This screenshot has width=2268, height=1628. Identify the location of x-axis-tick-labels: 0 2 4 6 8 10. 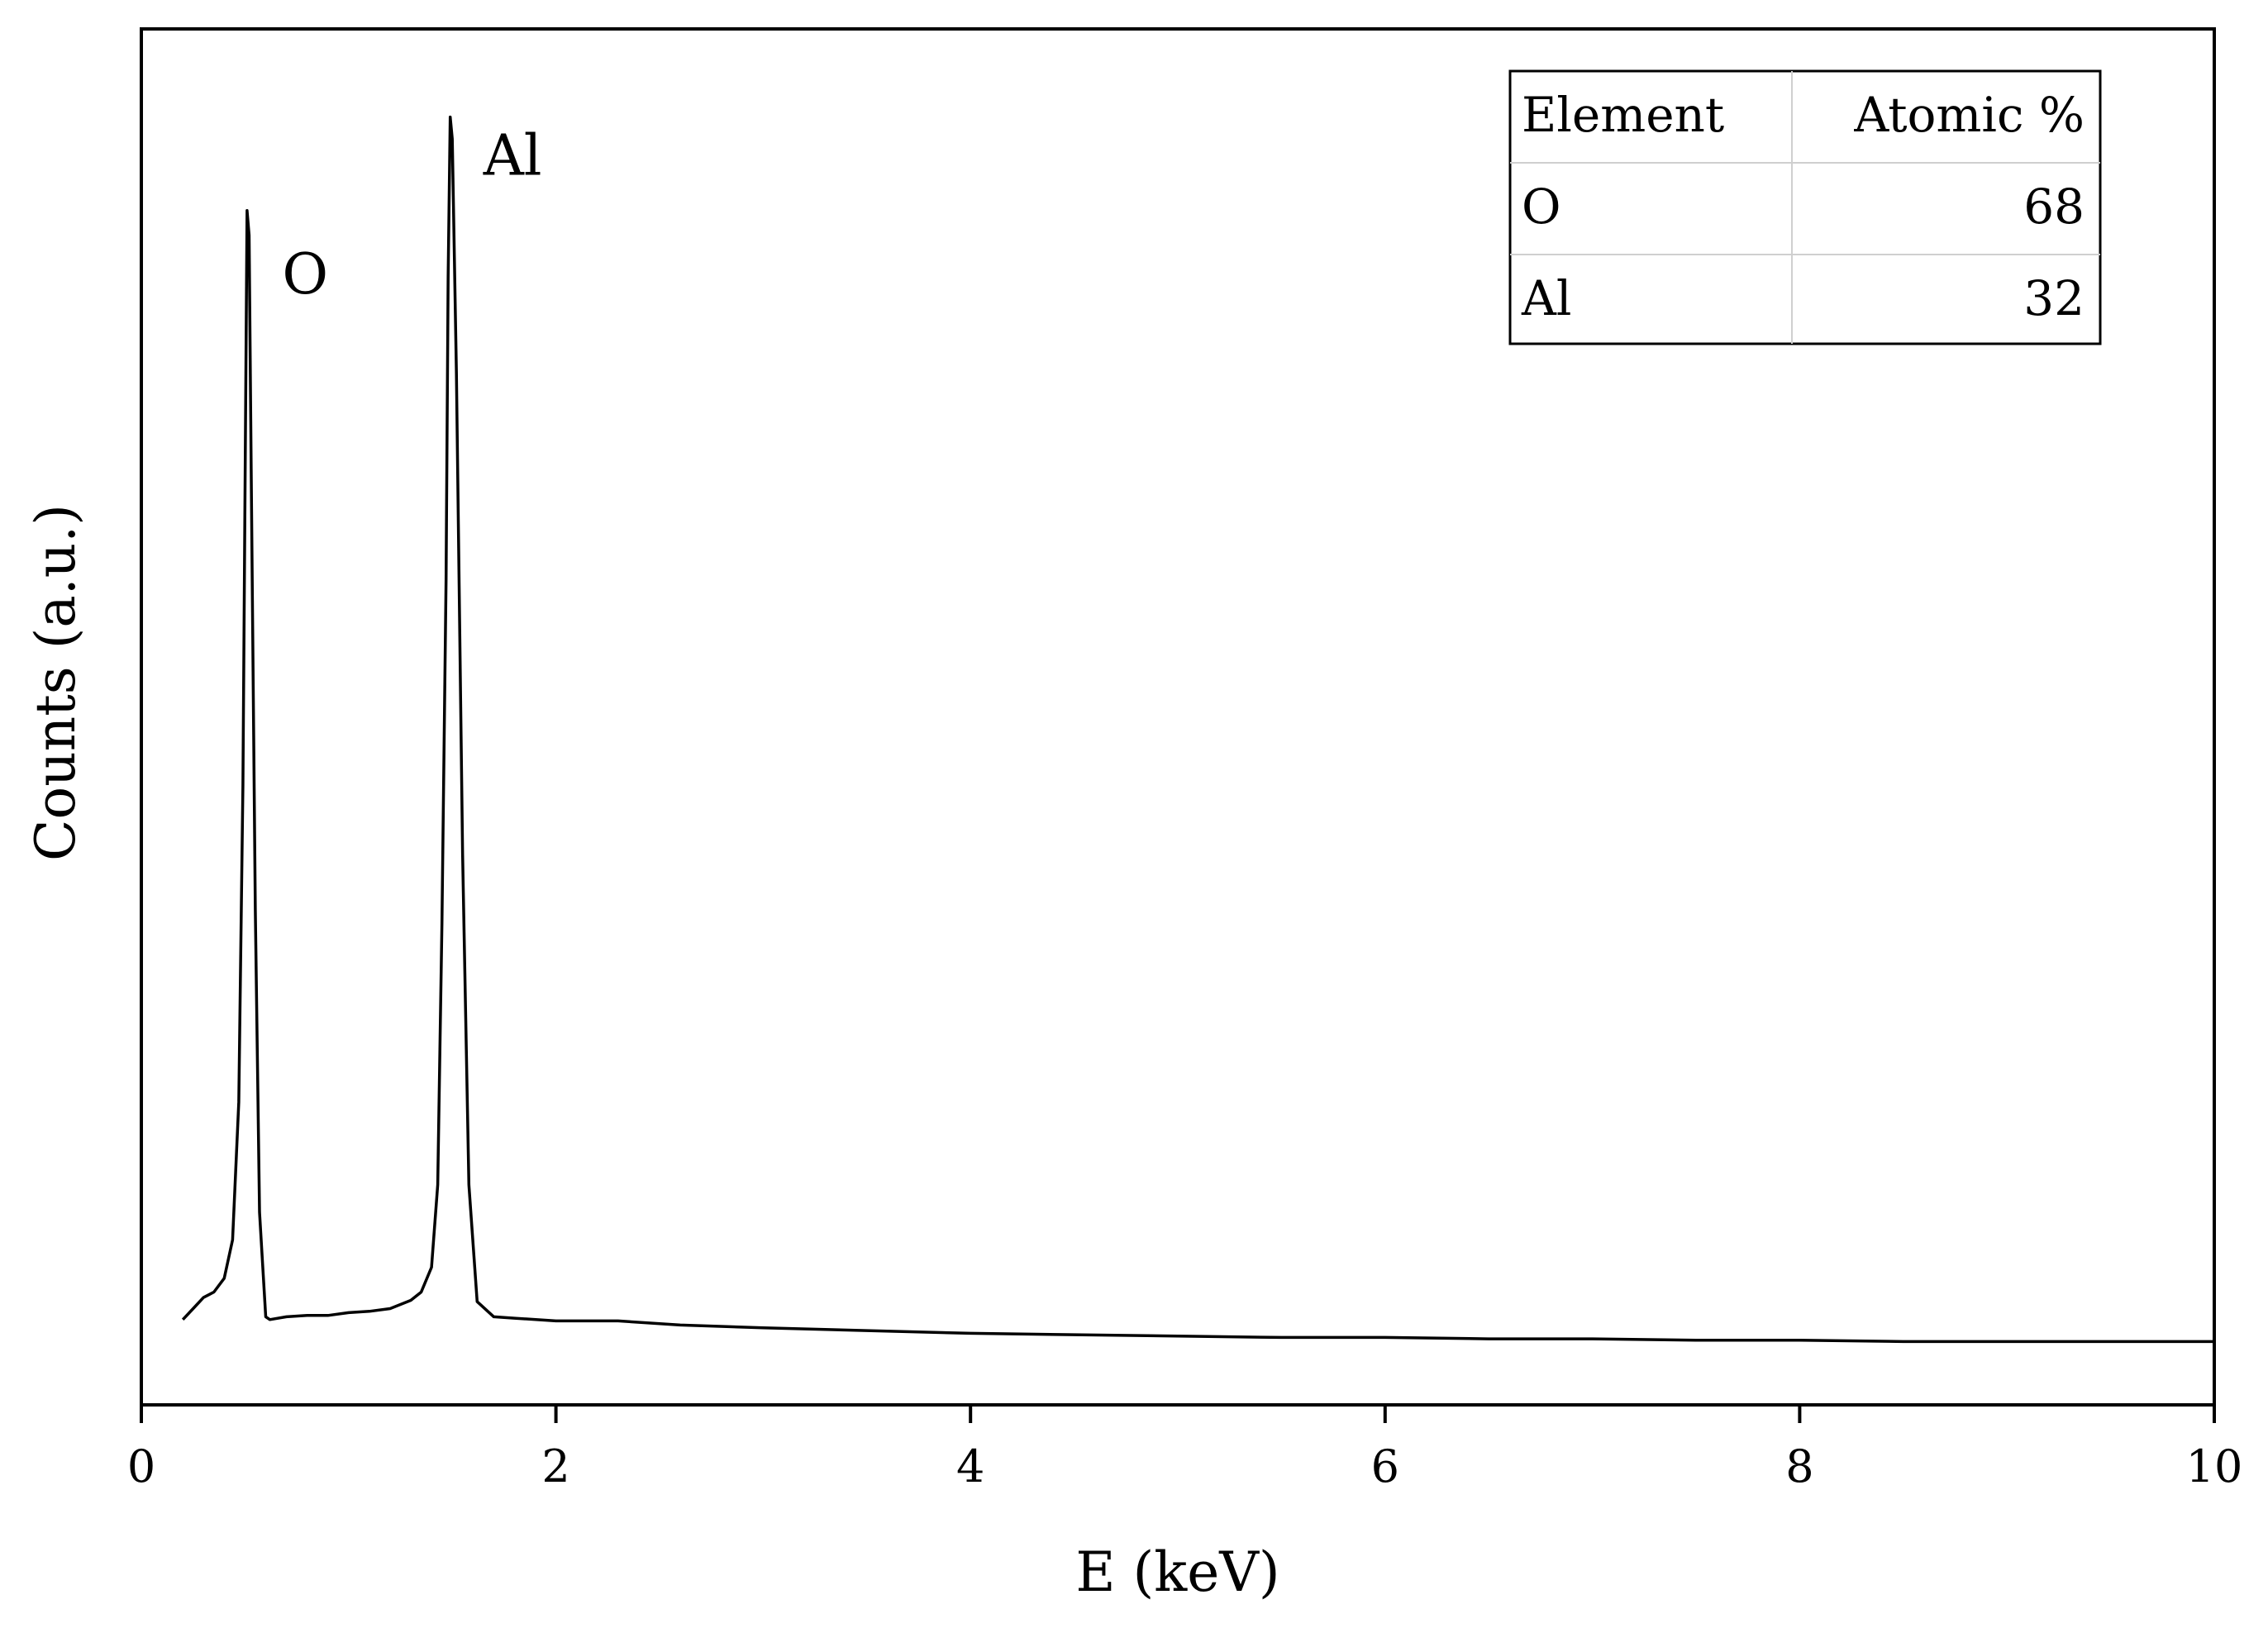
(1185, 1466).